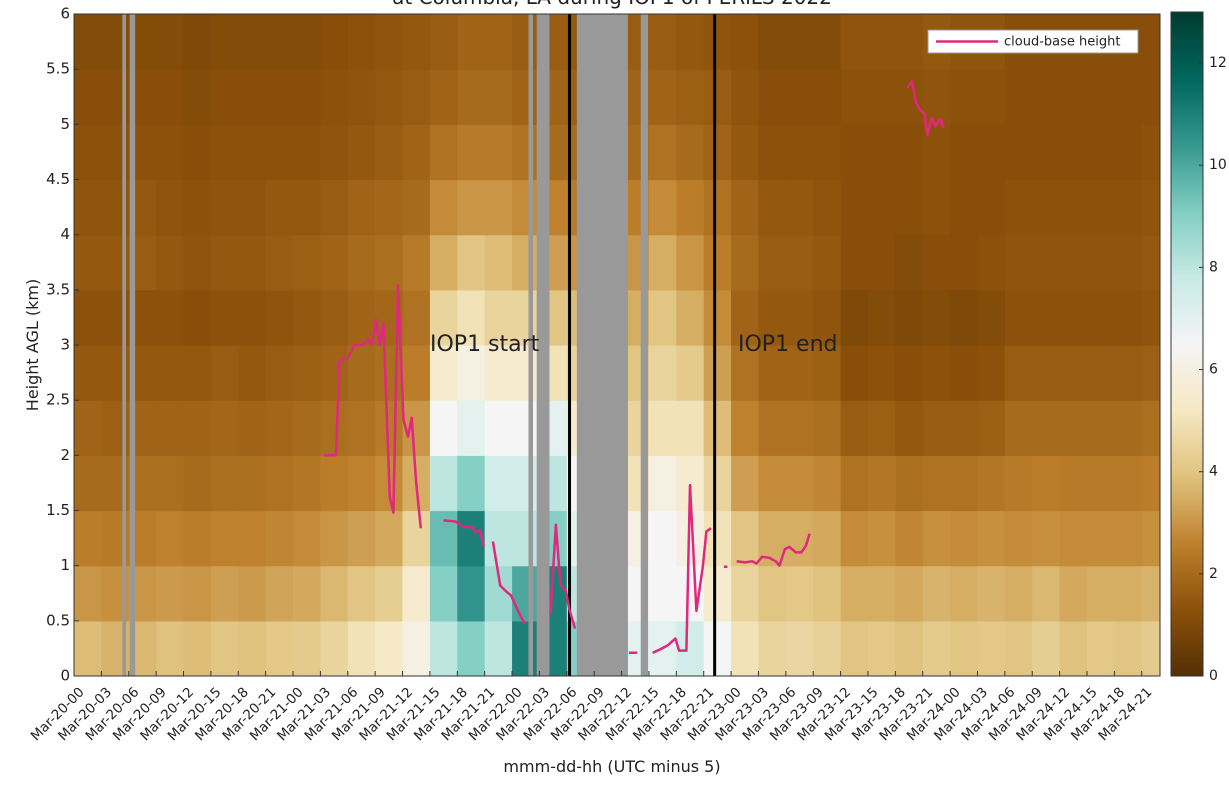  What do you see at coordinates (65, 14) in the screenshot?
I see `y-tick-label: 6` at bounding box center [65, 14].